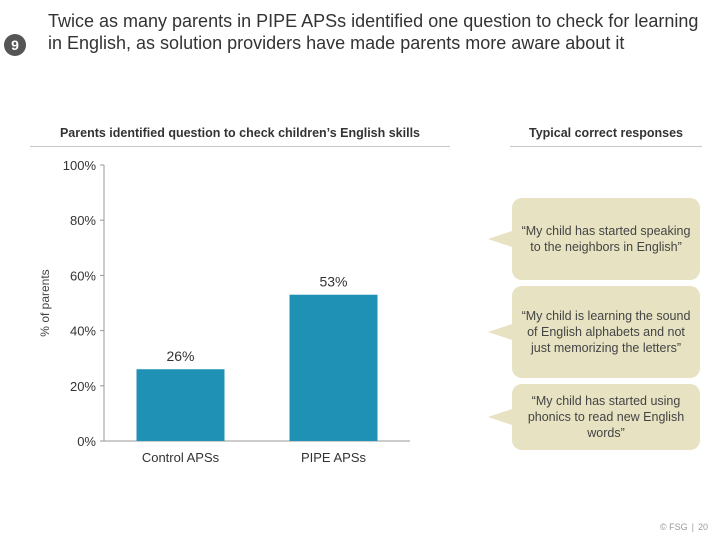  What do you see at coordinates (83, 220) in the screenshot?
I see `y-tick-label: 80%` at bounding box center [83, 220].